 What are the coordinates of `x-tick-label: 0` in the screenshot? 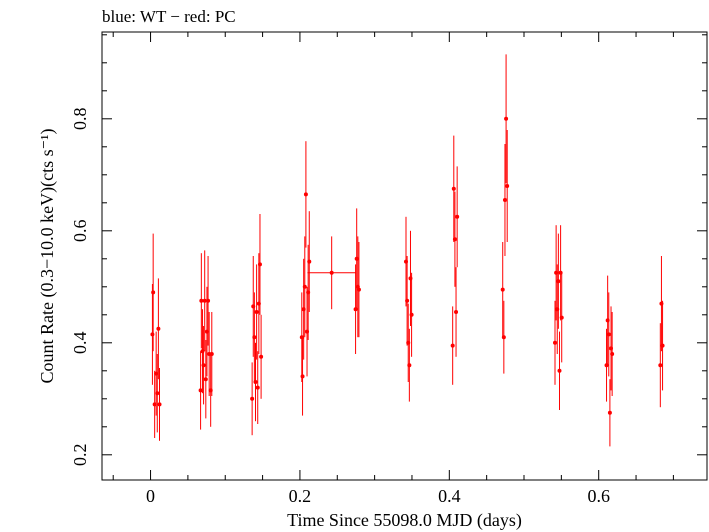 It's located at (150, 496).